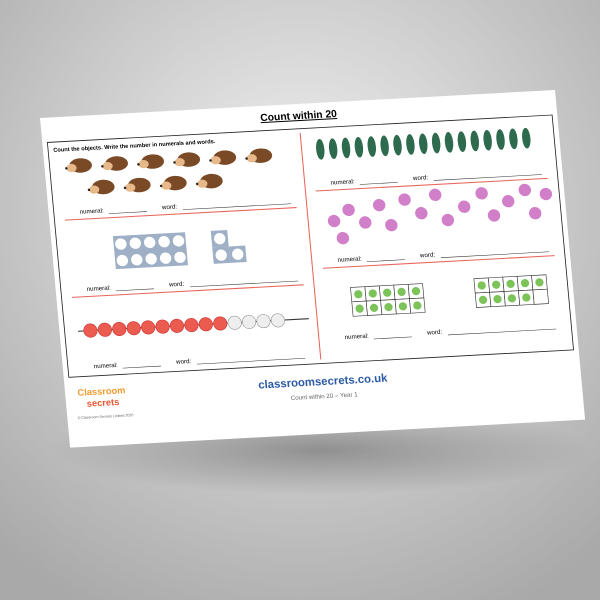 The width and height of the screenshot is (600, 600). I want to click on frame-cell, so click(540, 296).